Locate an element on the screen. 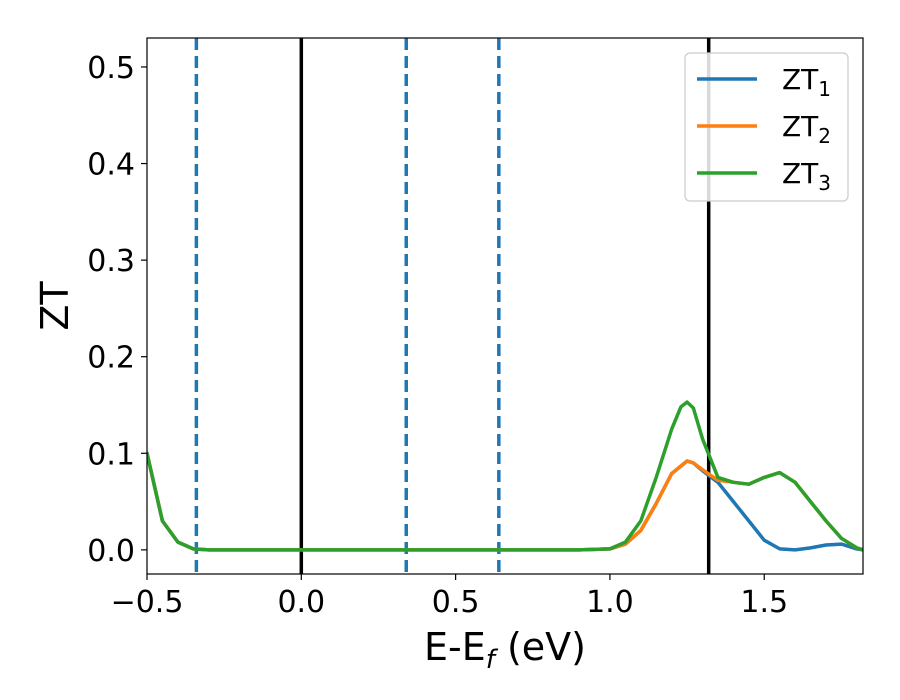 The image size is (900, 700). series-line-zt1 is located at coordinates (505, 501).